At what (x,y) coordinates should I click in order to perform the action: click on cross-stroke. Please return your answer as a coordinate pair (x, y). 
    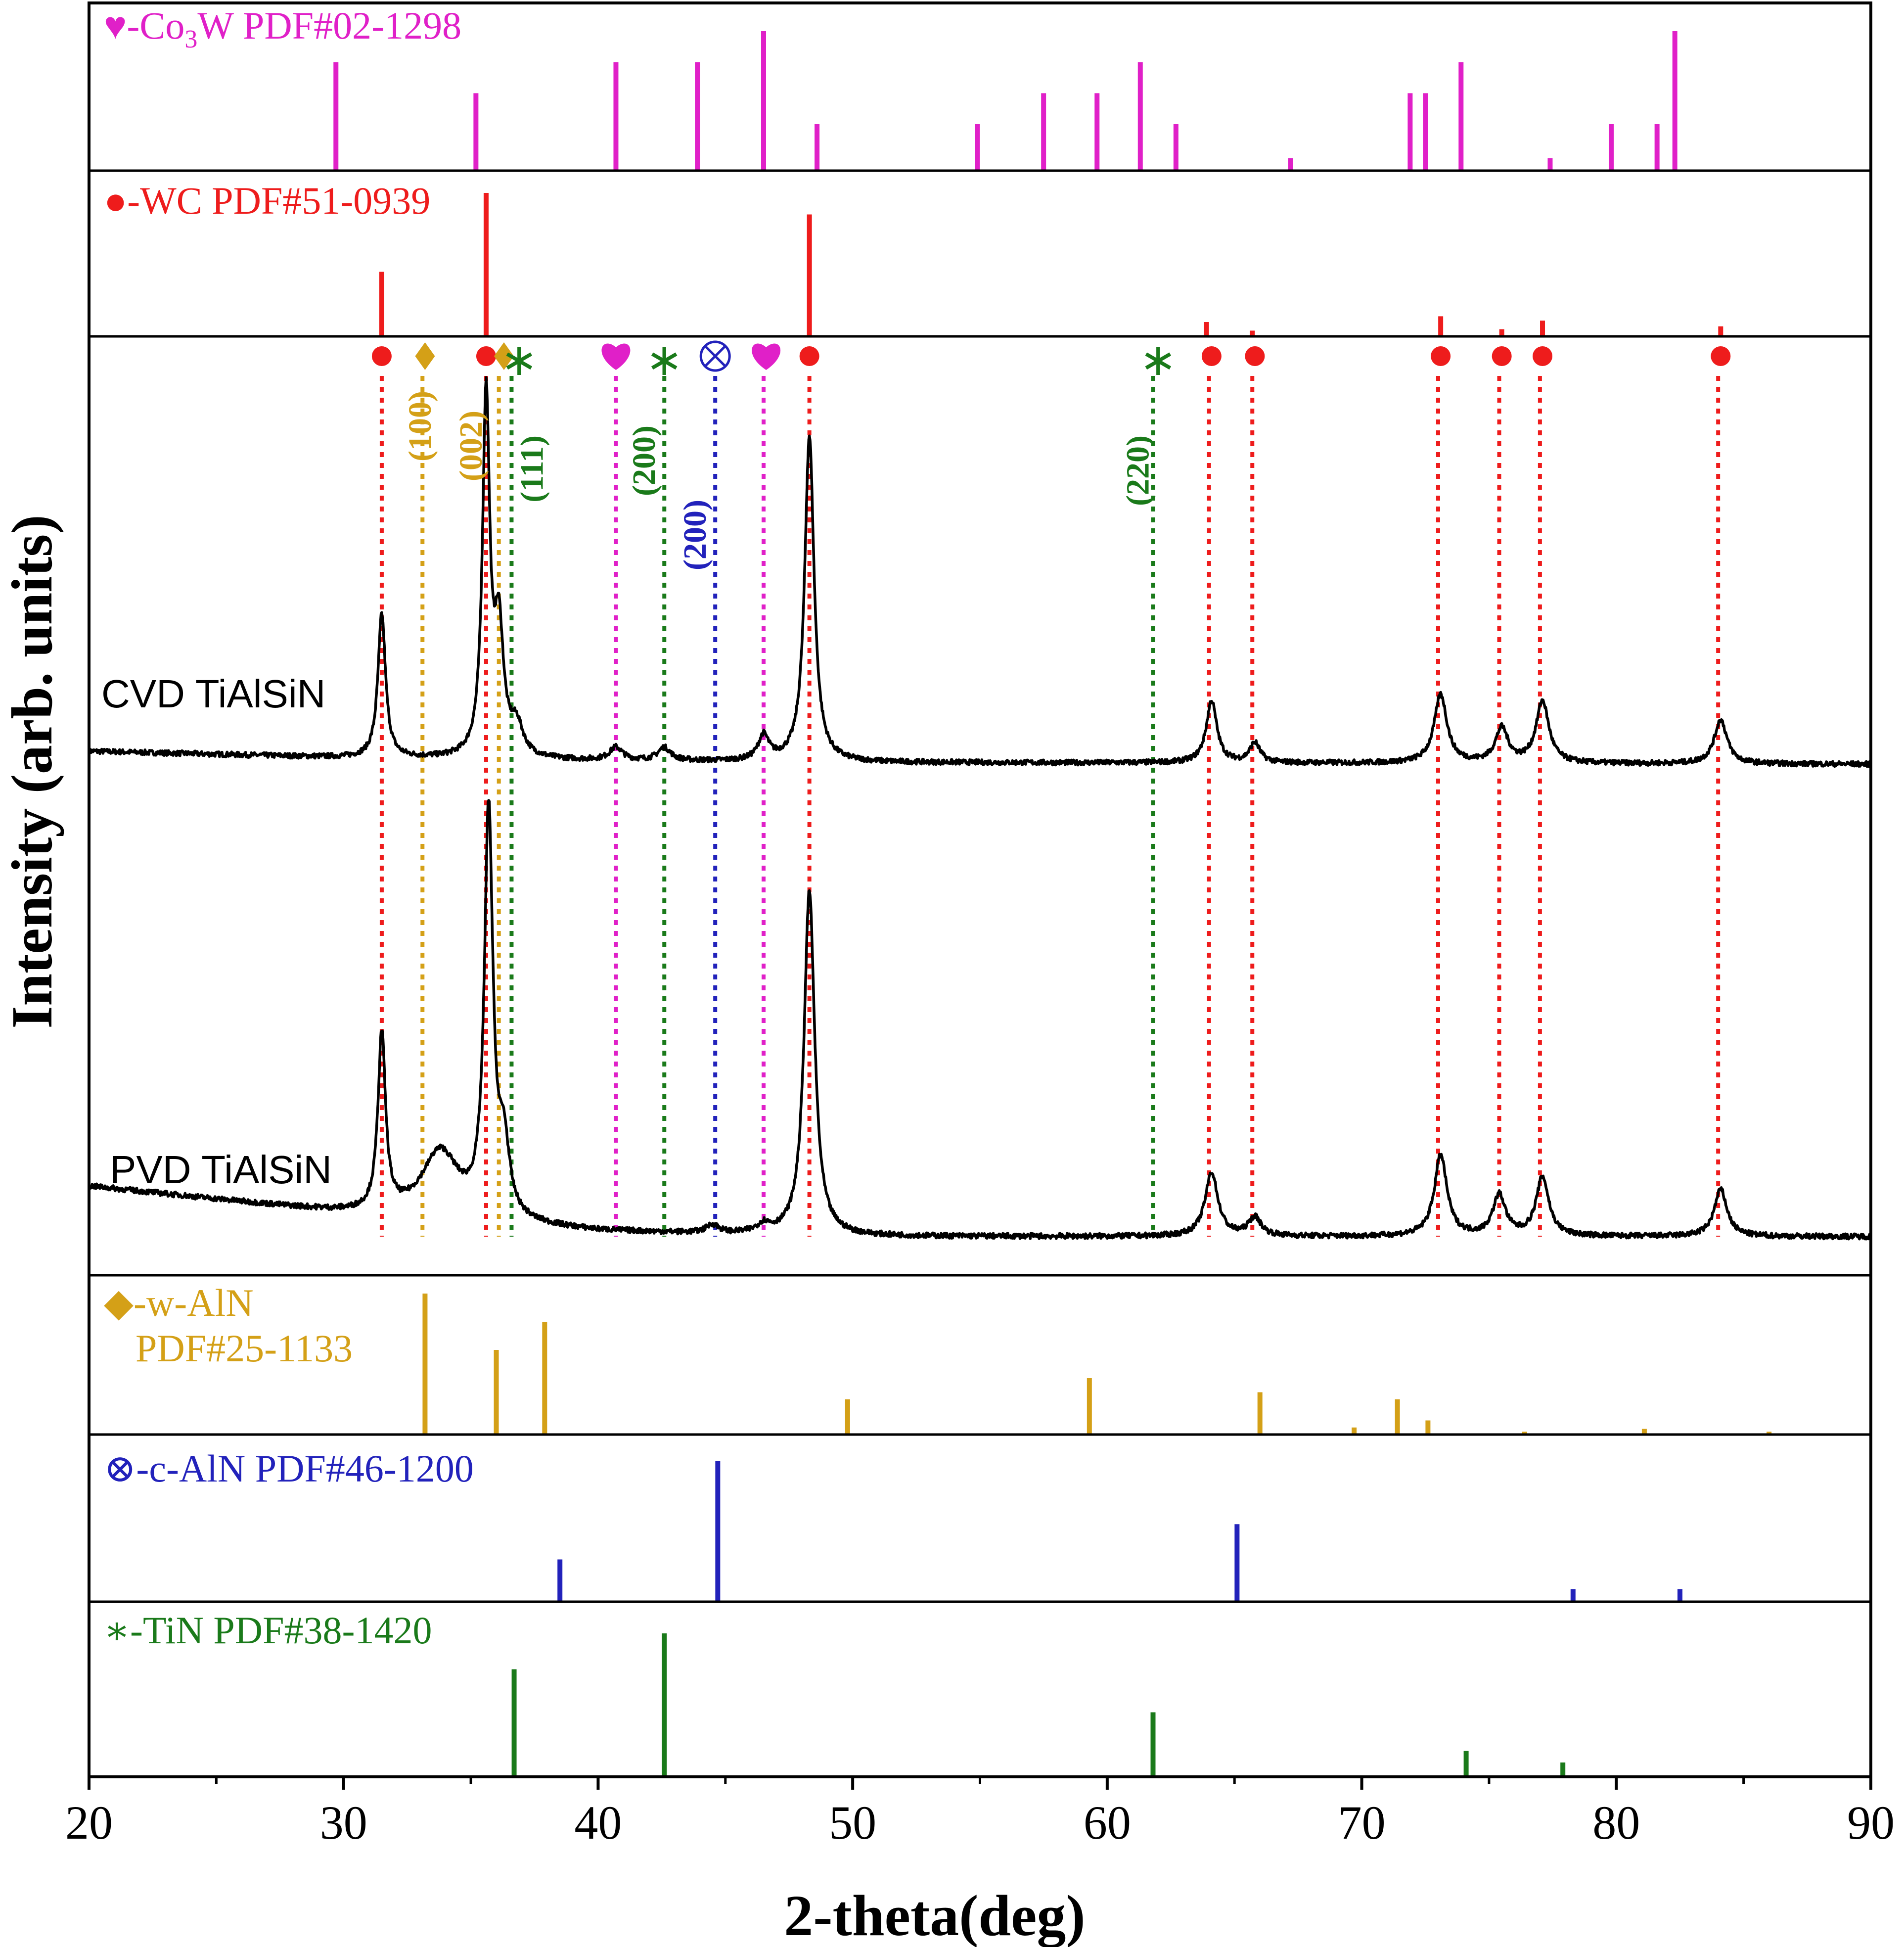
    Looking at the image, I should click on (715, 356).